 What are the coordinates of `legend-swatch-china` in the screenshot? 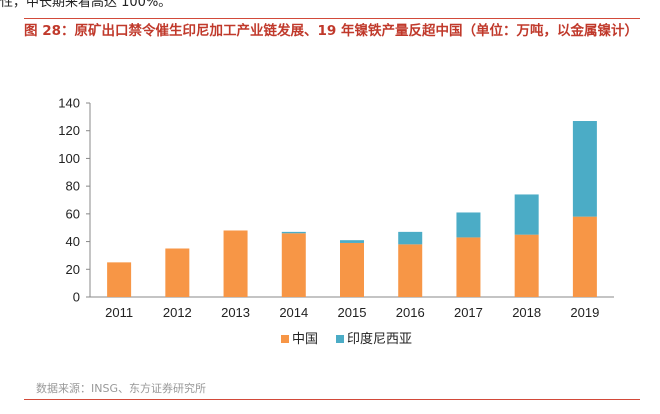 It's located at (285, 339).